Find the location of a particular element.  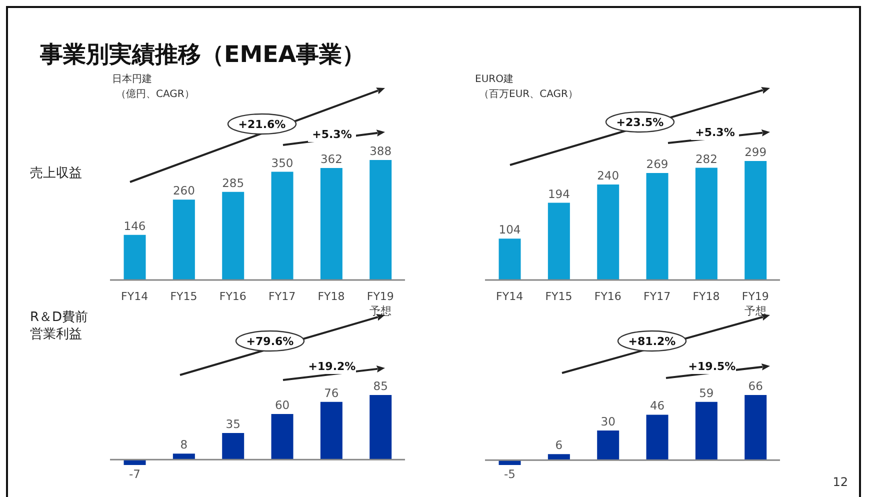

text: +19.2% is located at coordinates (332, 366).